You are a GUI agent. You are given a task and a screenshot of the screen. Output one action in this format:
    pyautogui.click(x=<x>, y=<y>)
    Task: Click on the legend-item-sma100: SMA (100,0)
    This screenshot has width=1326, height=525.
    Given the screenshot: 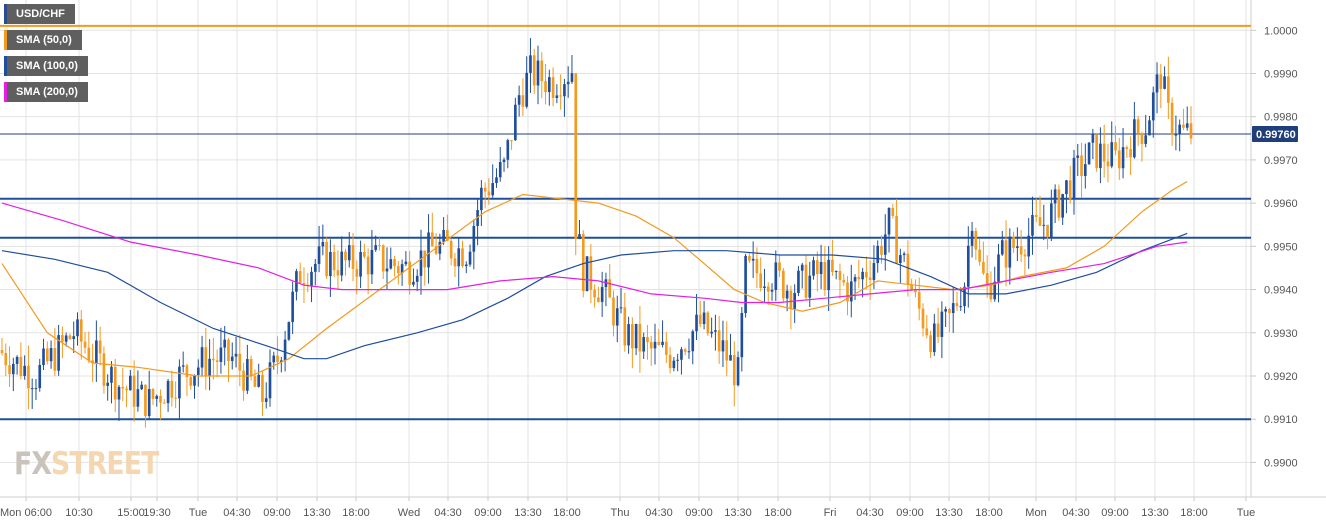 What is the action you would take?
    pyautogui.click(x=46, y=66)
    